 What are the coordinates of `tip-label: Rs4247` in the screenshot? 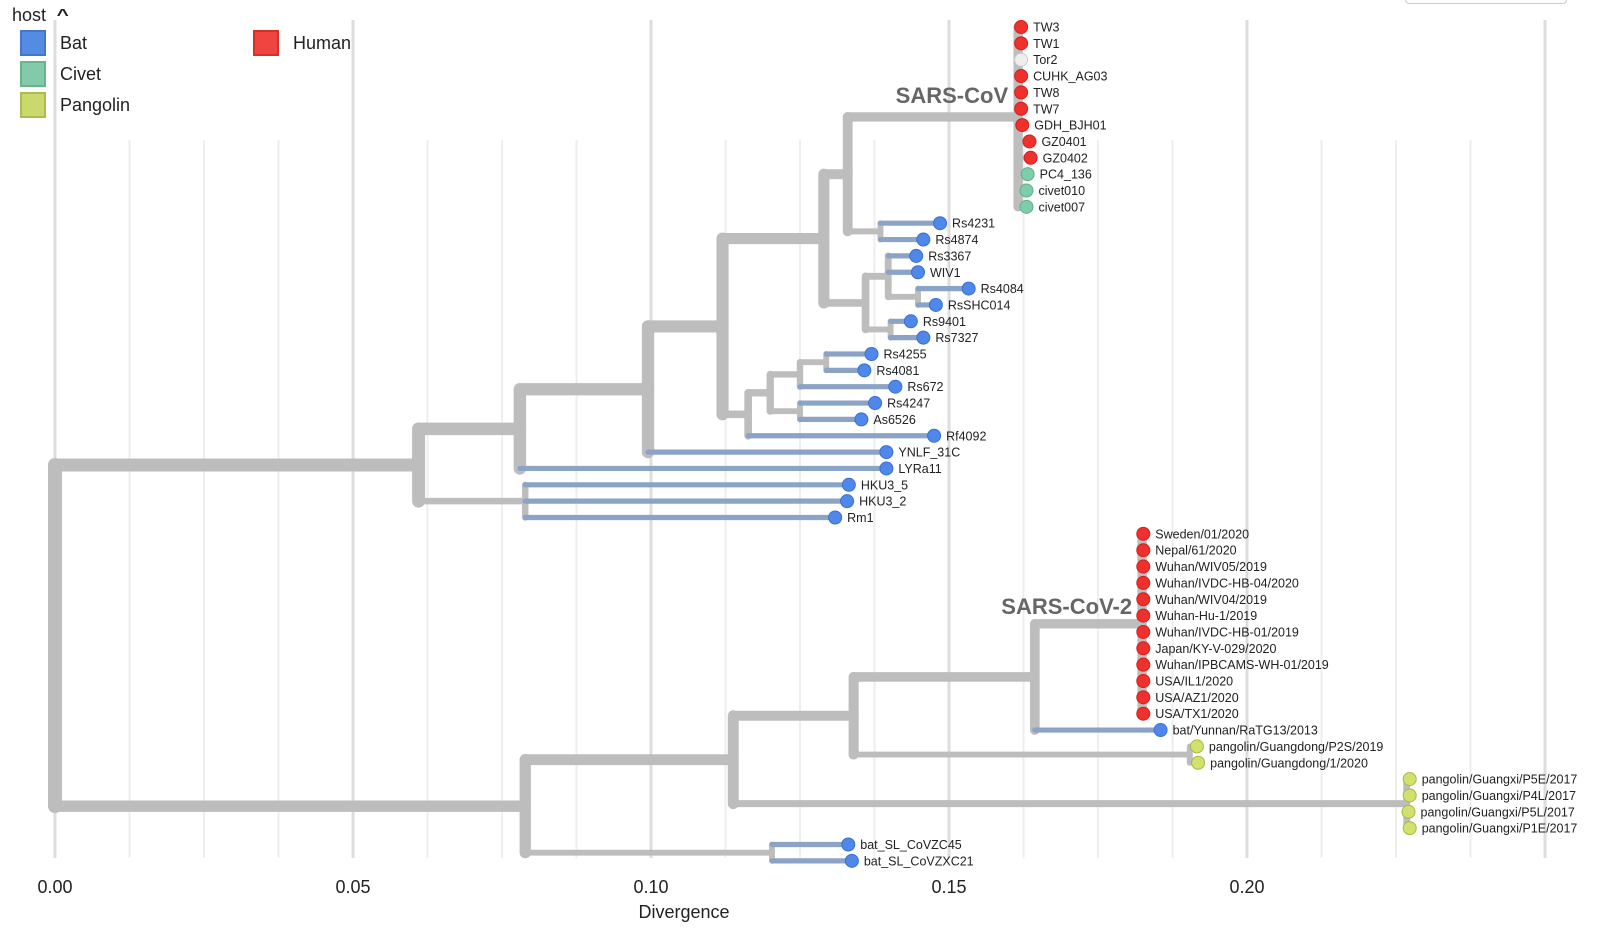 It's located at (908, 404).